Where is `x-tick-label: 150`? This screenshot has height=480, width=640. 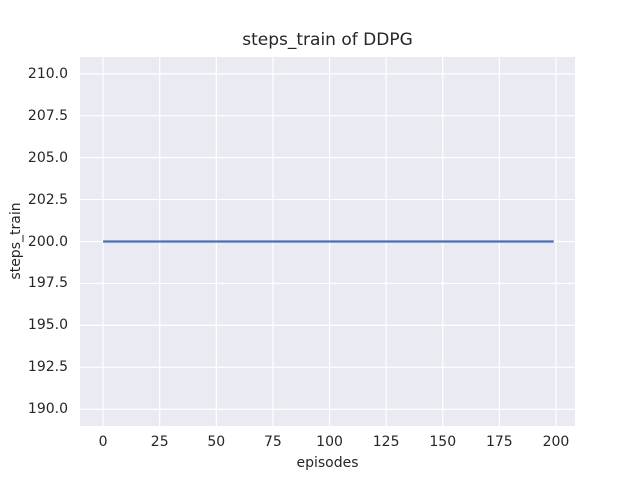 x-tick-label: 150 is located at coordinates (443, 442).